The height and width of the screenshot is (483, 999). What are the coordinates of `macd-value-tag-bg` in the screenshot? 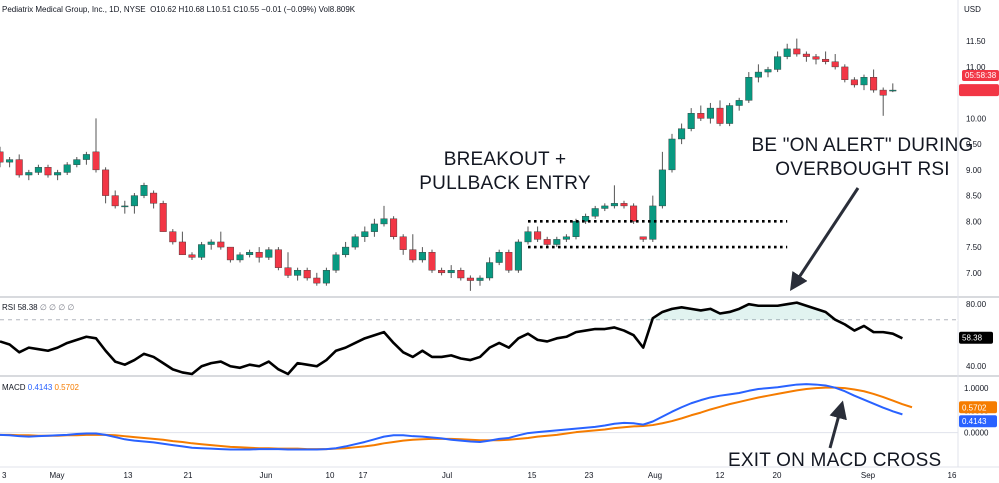 It's located at (978, 421).